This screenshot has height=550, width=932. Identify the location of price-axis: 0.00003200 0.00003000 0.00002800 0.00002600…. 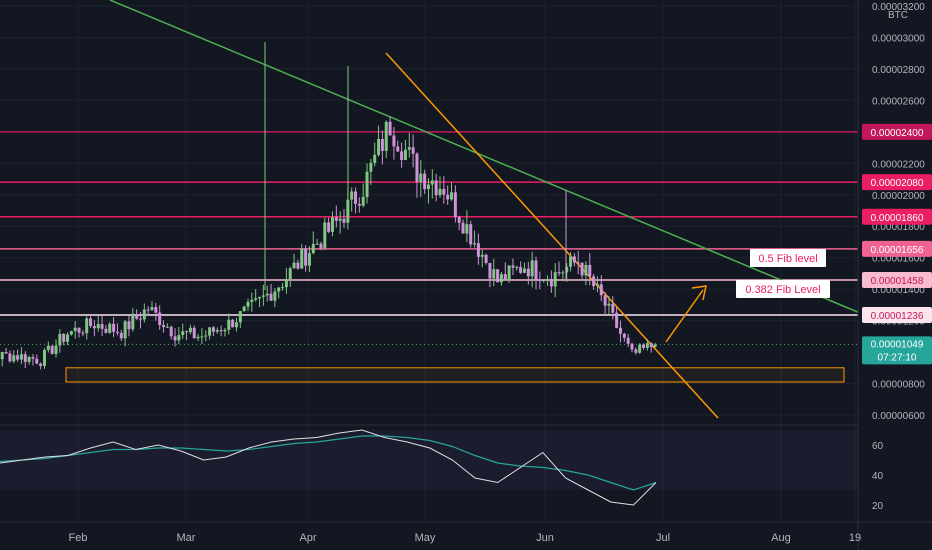
(894, 275).